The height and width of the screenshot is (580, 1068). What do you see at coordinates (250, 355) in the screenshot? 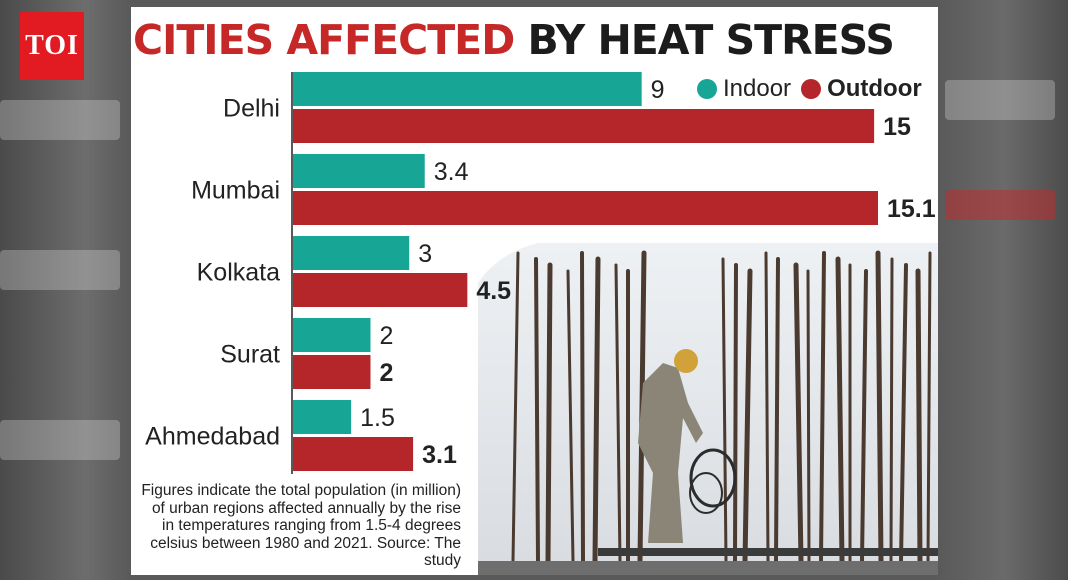
I see `category-label: Surat` at bounding box center [250, 355].